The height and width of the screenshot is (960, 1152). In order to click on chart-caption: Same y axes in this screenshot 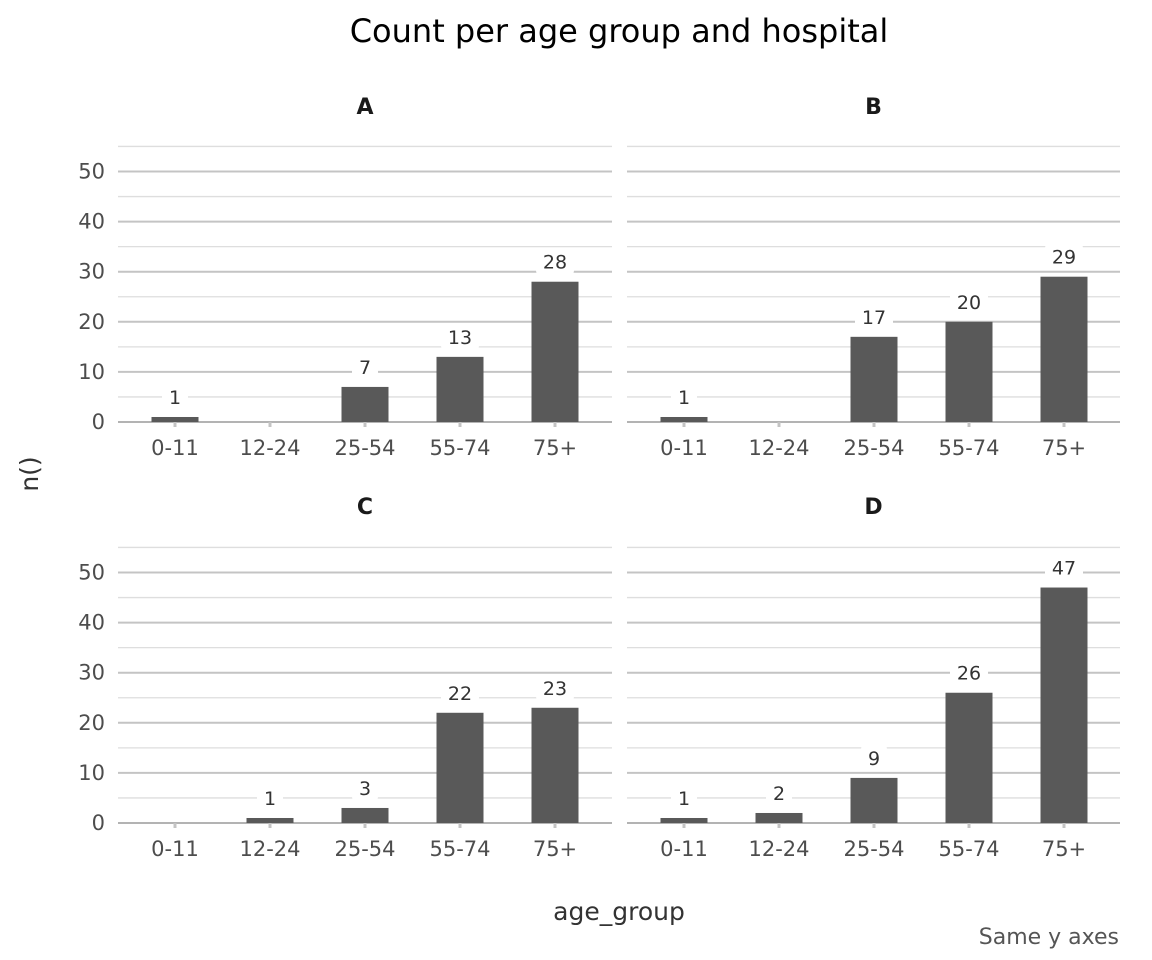, I will do `click(1049, 937)`.